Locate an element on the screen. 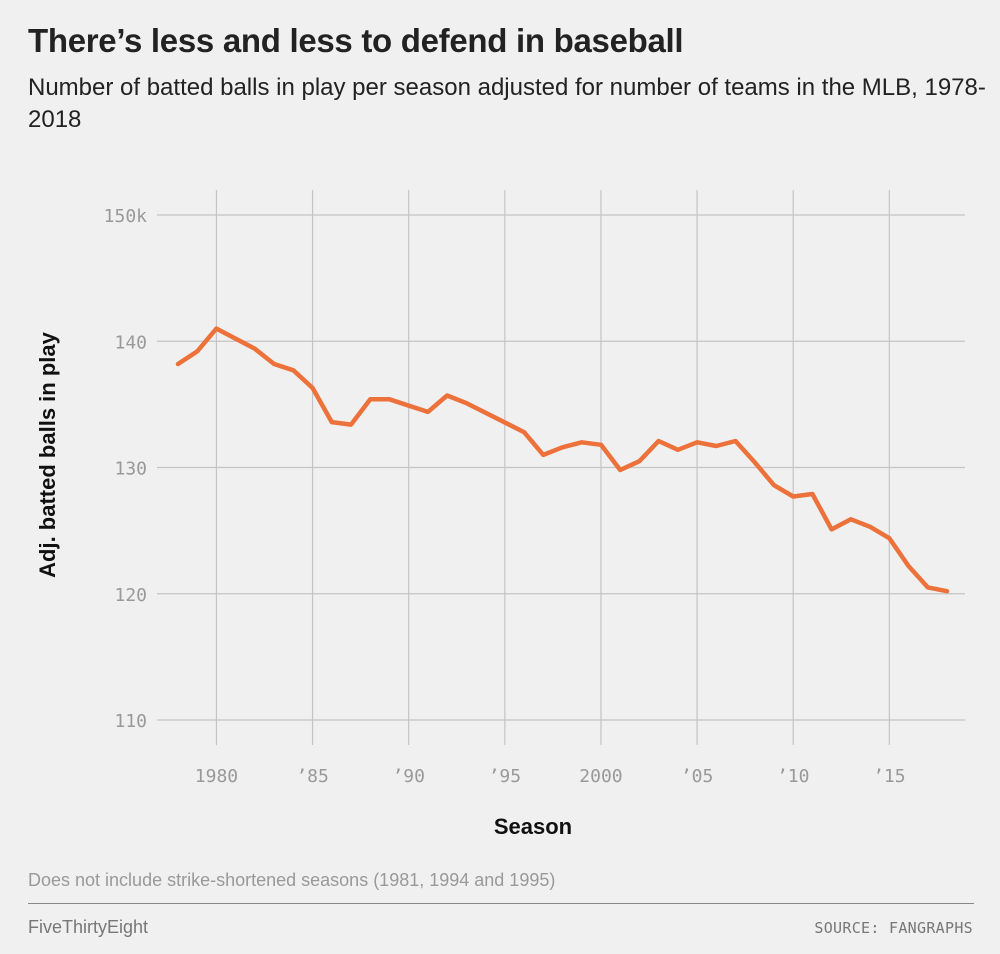 The height and width of the screenshot is (954, 1000). y-tick-label: 130 is located at coordinates (130, 469).